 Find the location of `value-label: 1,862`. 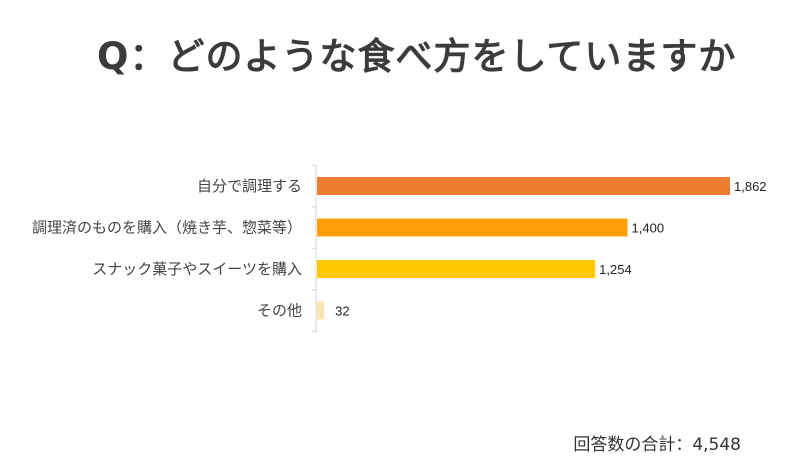

value-label: 1,862 is located at coordinates (750, 186).